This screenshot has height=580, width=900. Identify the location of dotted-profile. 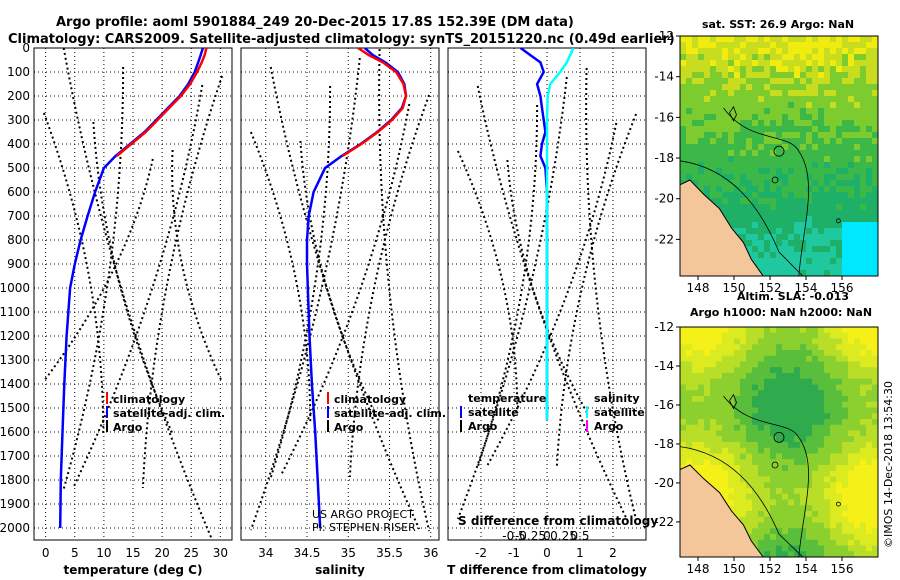
(340, 282).